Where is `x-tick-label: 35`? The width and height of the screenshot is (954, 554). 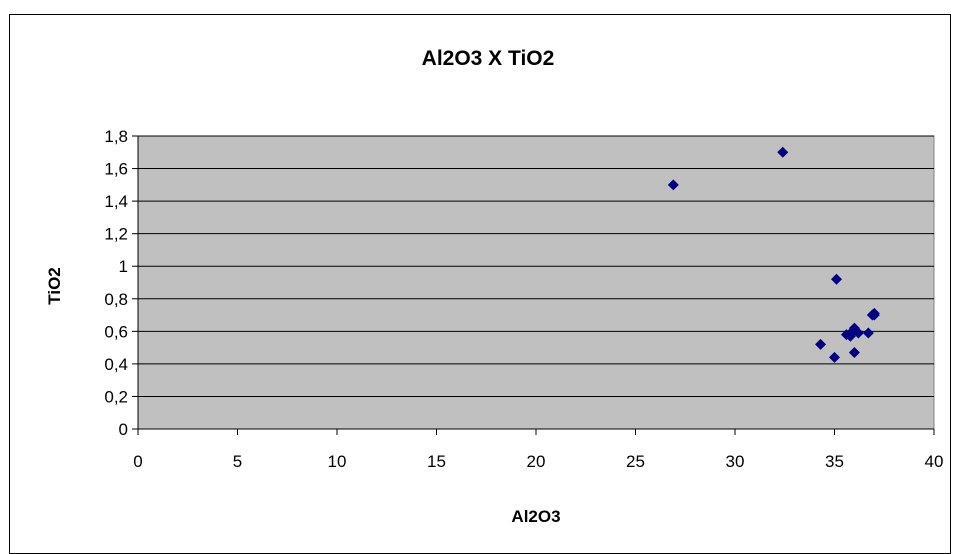
x-tick-label: 35 is located at coordinates (834, 461).